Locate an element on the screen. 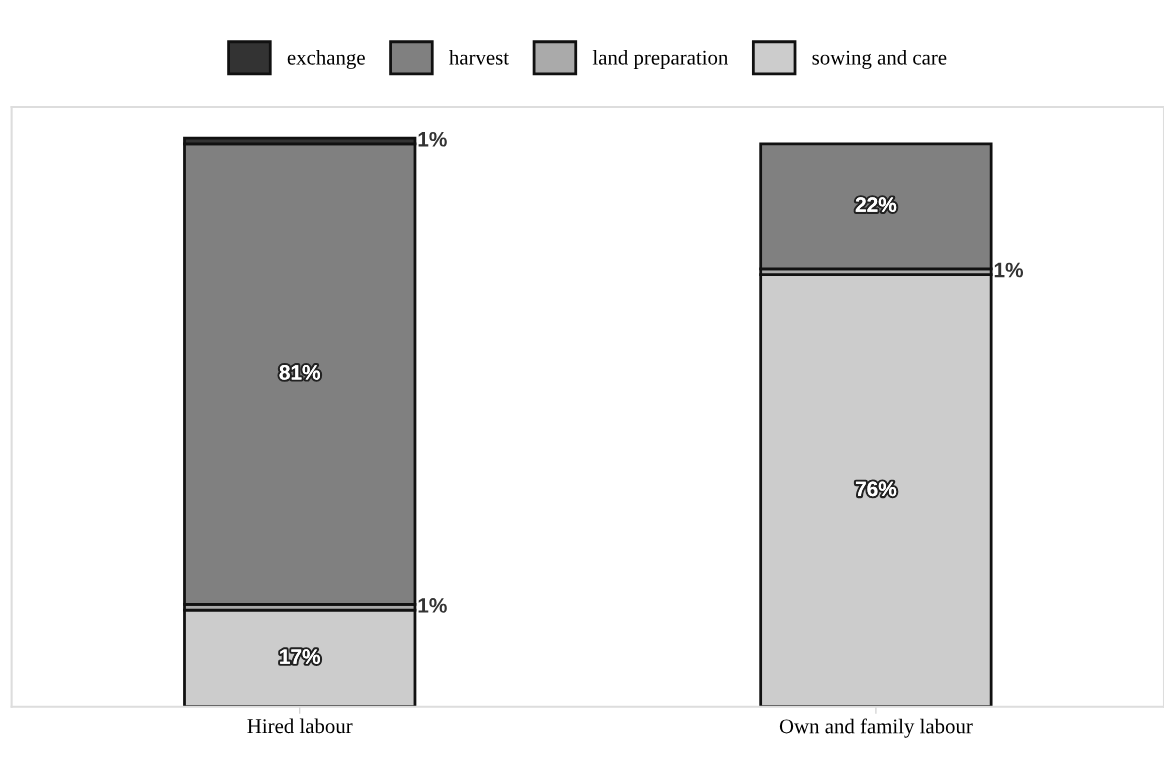 The width and height of the screenshot is (1164, 764). data-label: 76% is located at coordinates (876, 489).